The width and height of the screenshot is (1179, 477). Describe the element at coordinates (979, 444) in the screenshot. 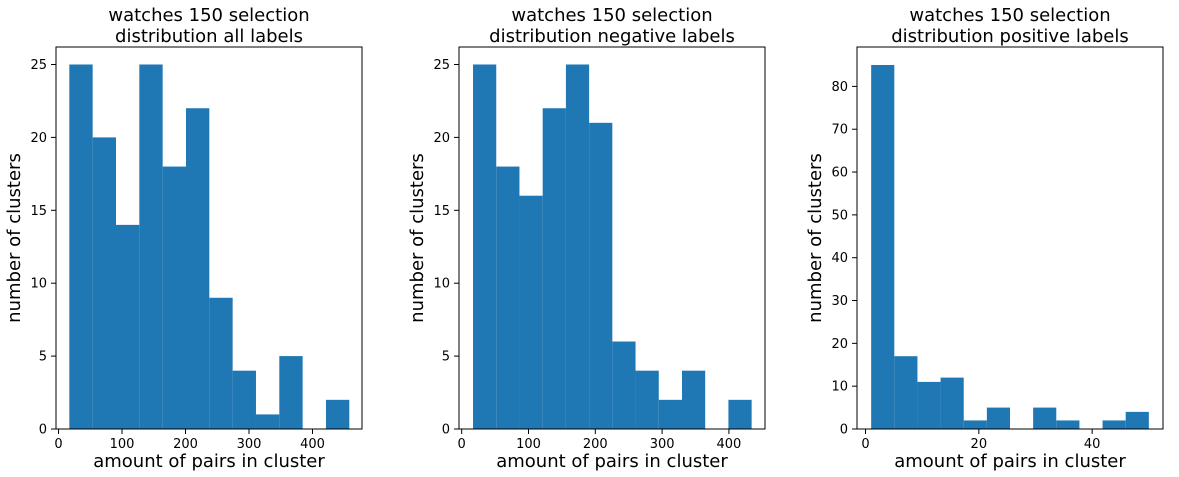

I see `x-tick-label: 20` at that location.